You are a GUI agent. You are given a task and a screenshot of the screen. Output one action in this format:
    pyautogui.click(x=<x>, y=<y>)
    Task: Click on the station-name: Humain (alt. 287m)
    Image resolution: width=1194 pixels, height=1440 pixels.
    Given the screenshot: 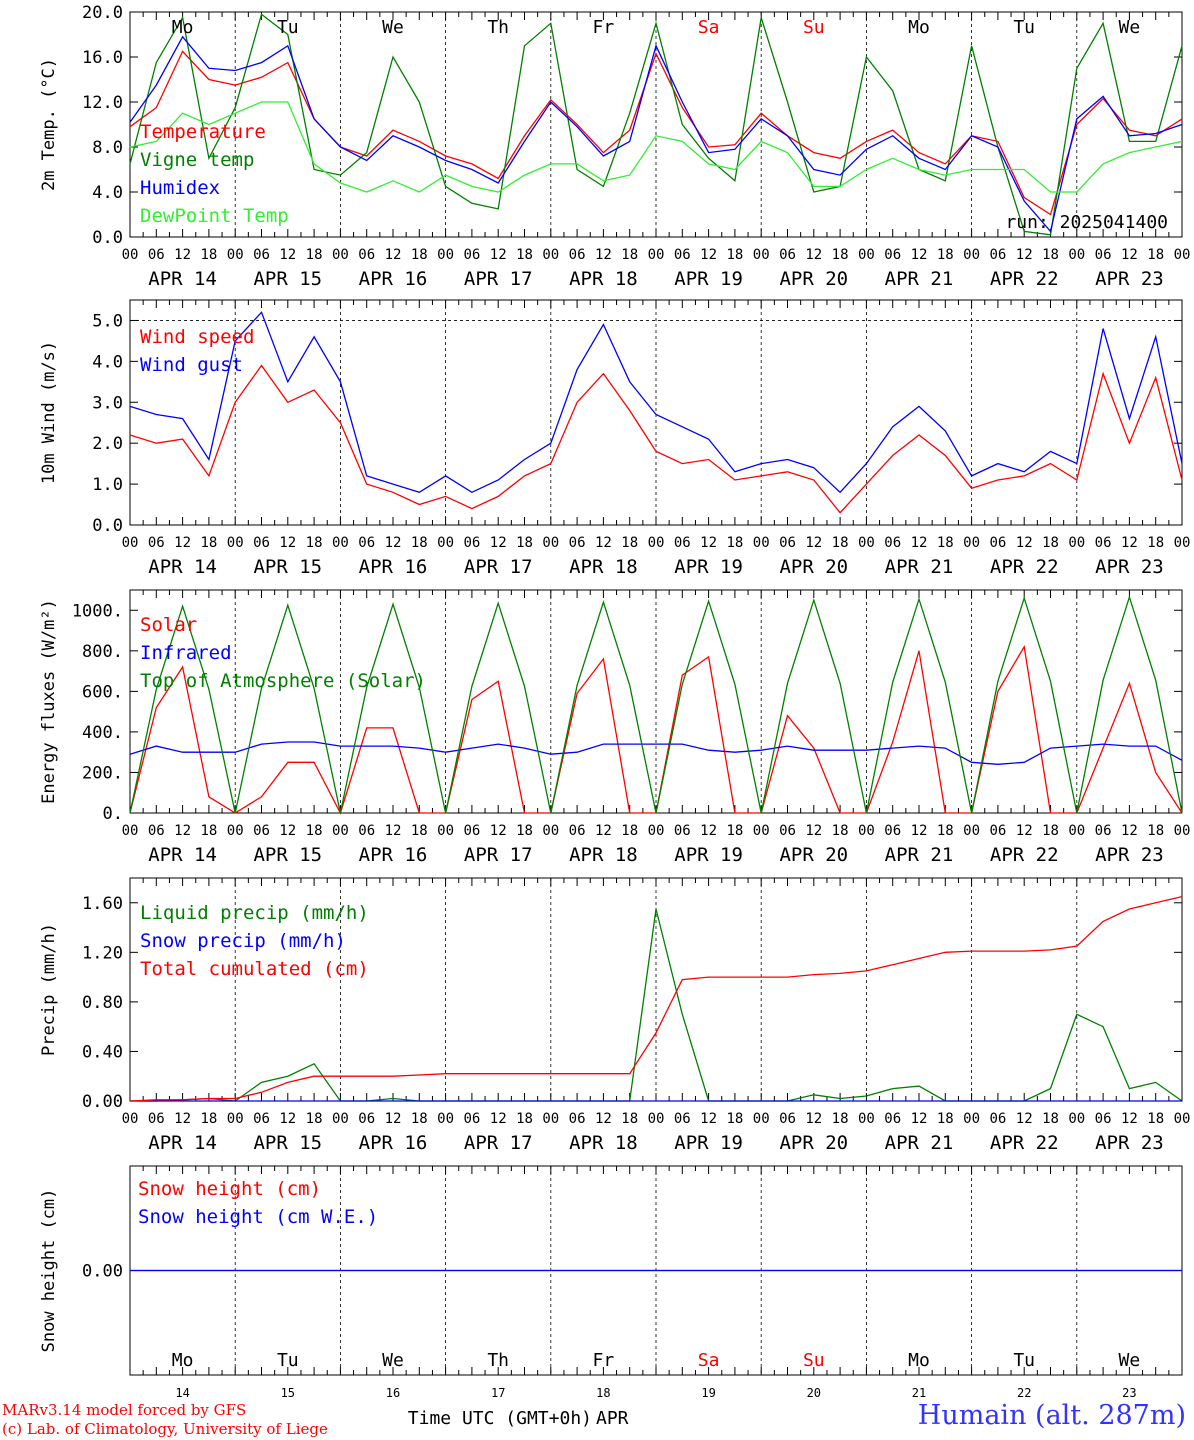 What is the action you would take?
    pyautogui.click(x=1051, y=1415)
    